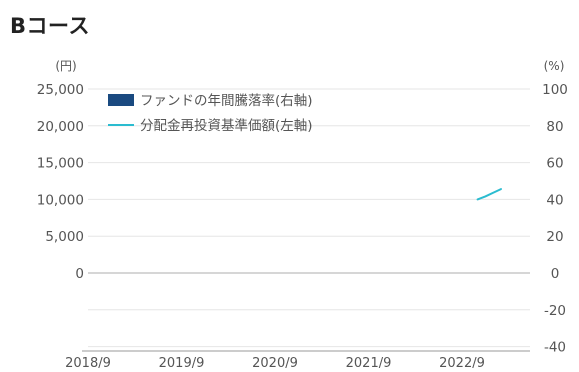  I want to click on left-axis-unit: (円), so click(65, 66).